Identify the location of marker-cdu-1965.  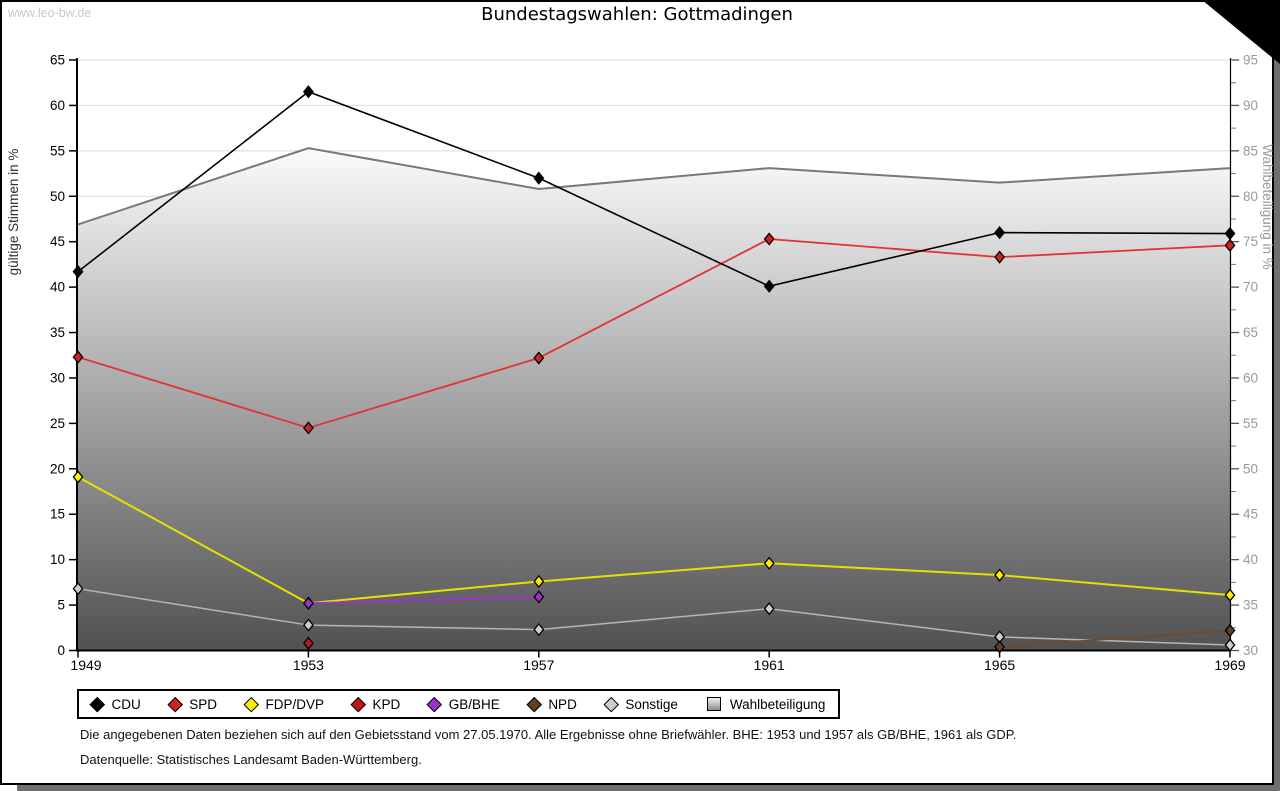
(1000, 232).